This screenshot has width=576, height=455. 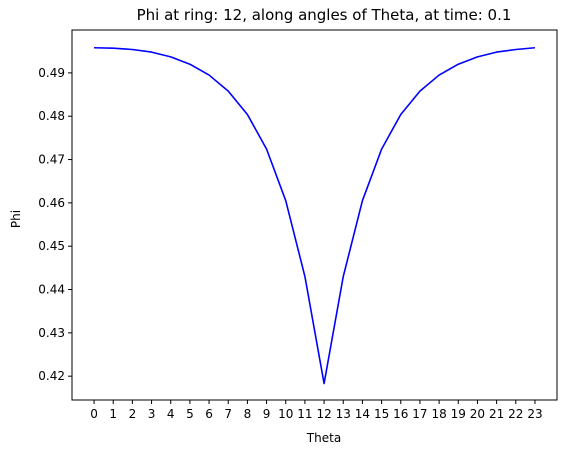 I want to click on y-tick-label: 0.48, so click(x=51, y=116).